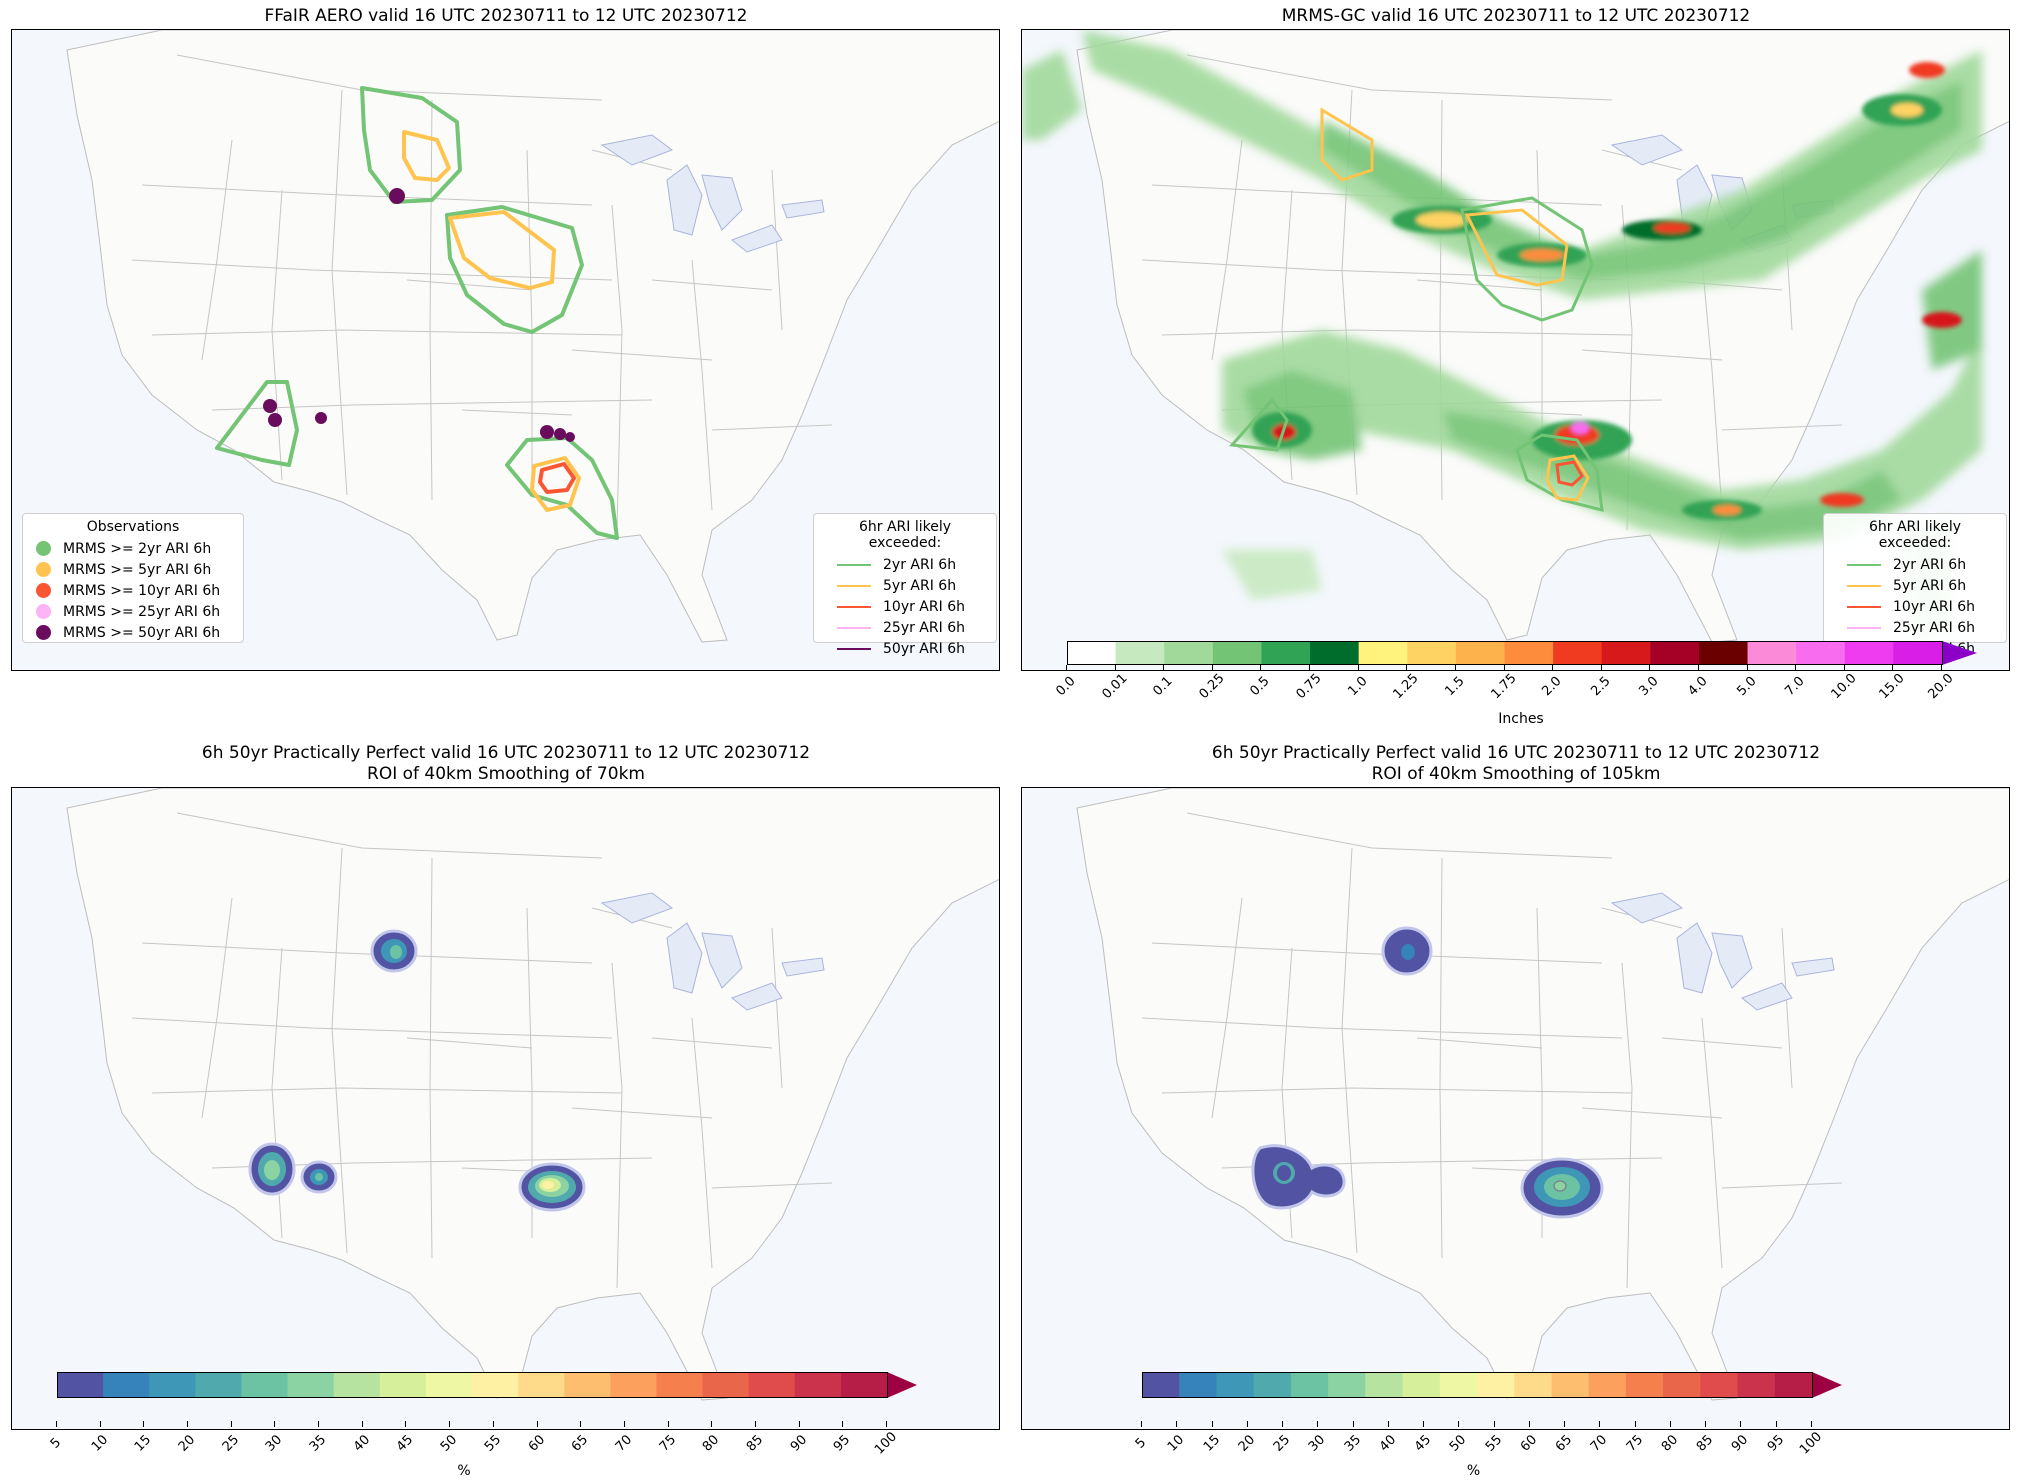 Image resolution: width=2026 pixels, height=1481 pixels. I want to click on legend-row: MRMS >= 25yr ARI 6h, so click(133, 611).